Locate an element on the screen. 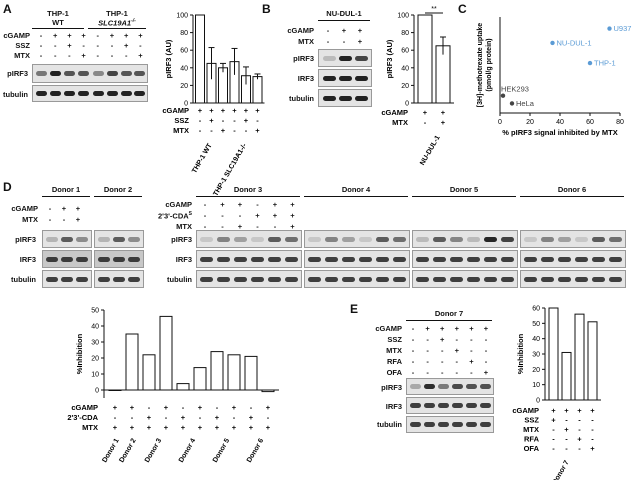 This screenshot has height=480, width=640. d-right-sym-r1-c4: + is located at coordinates (275, 215).